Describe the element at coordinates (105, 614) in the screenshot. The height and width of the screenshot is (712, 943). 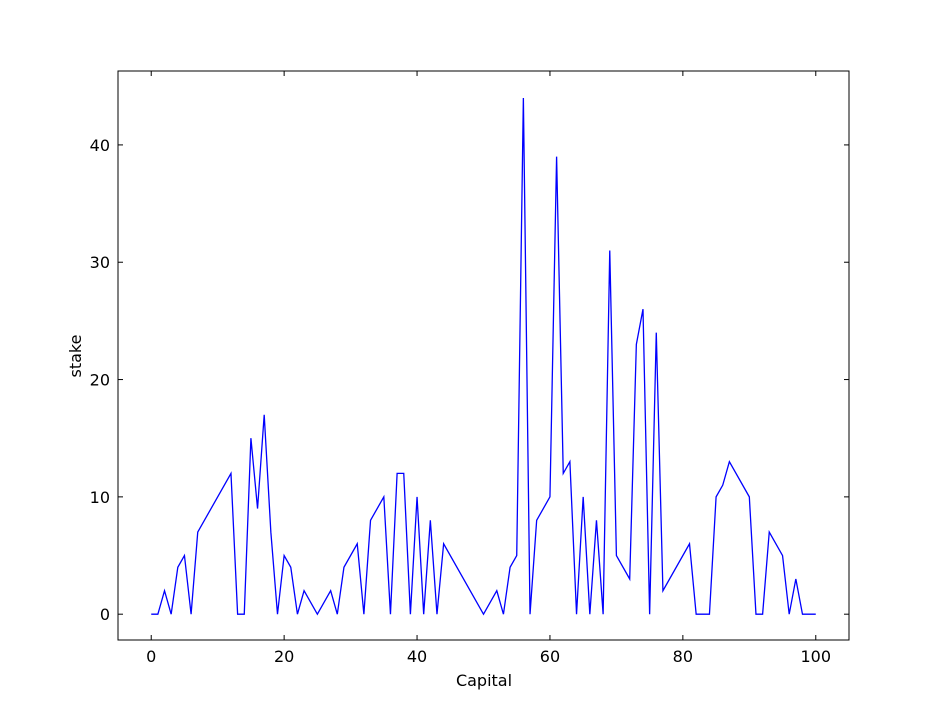
I see `y-tick-label: 0` at that location.